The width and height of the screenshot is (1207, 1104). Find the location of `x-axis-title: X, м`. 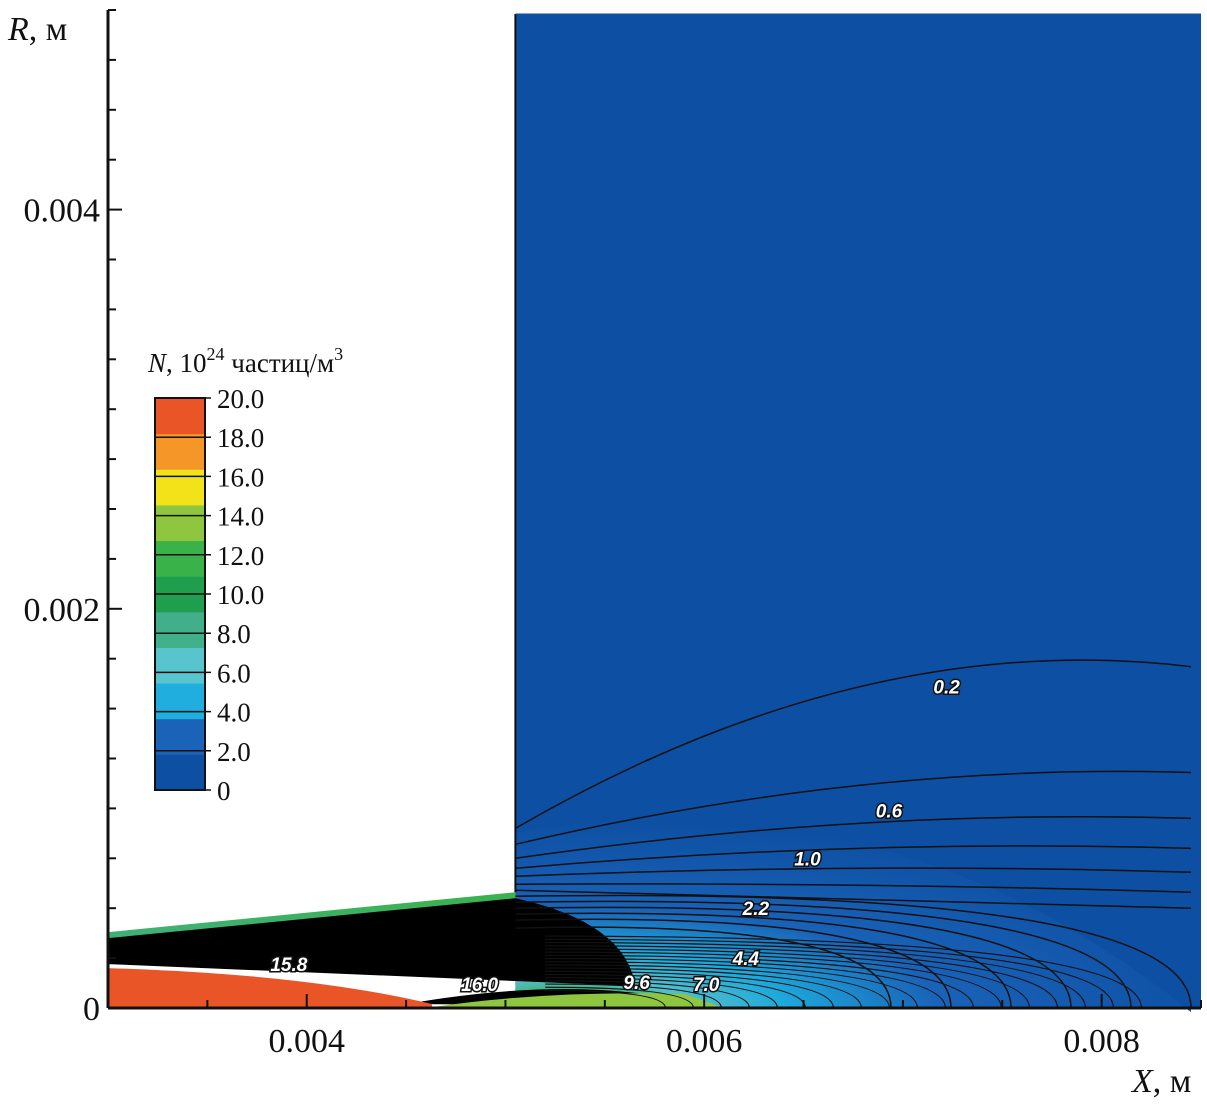

x-axis-title: X, м is located at coordinates (1160, 1081).